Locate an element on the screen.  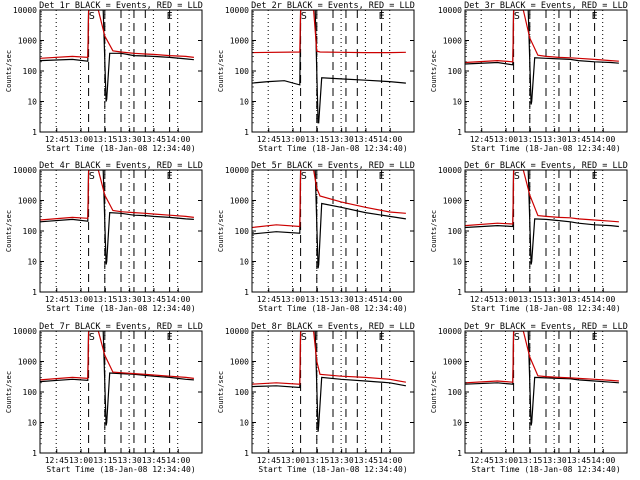
panel-title: Det 9r BLACK = Events, RED = LLD is located at coordinates (546, 327).